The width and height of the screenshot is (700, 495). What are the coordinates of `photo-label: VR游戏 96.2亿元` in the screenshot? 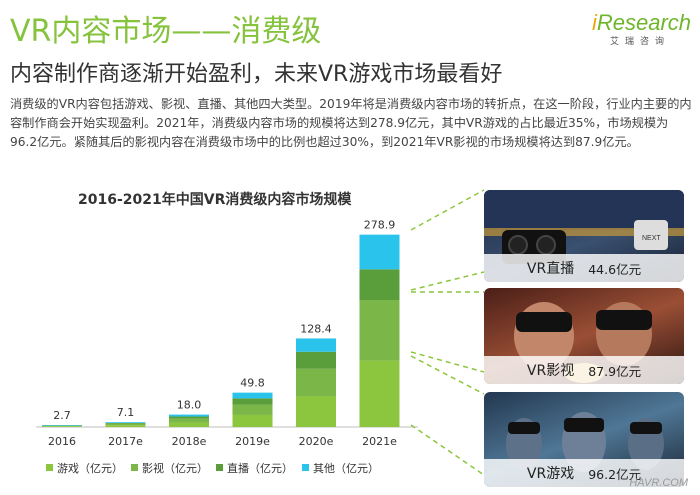 It's located at (584, 473).